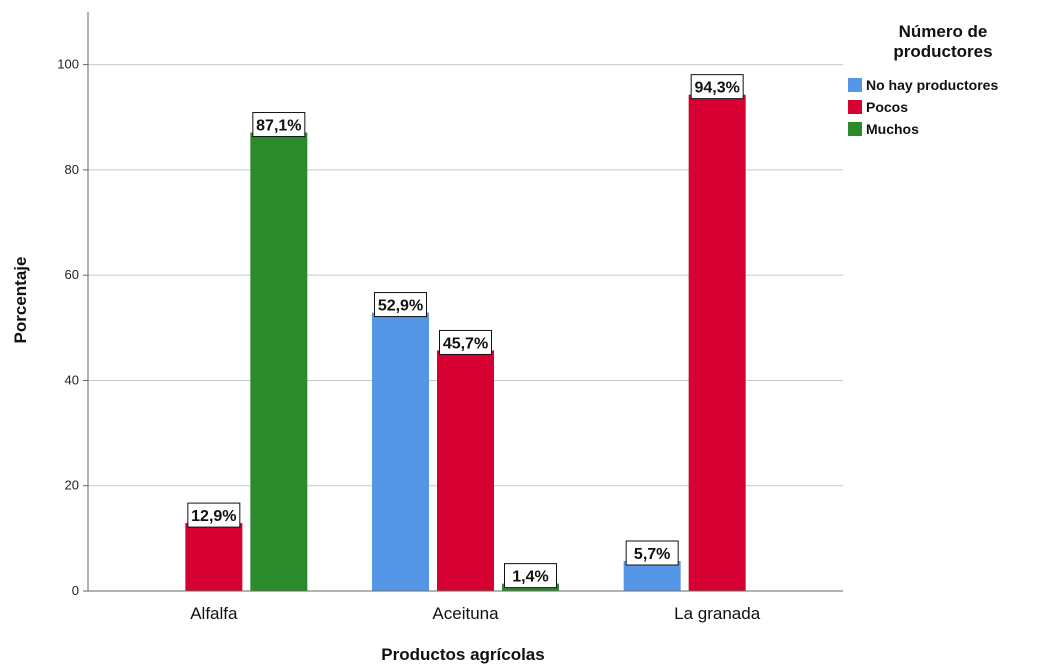  Describe the element at coordinates (214, 557) in the screenshot. I see `bar-pocos-alfalfa` at that location.